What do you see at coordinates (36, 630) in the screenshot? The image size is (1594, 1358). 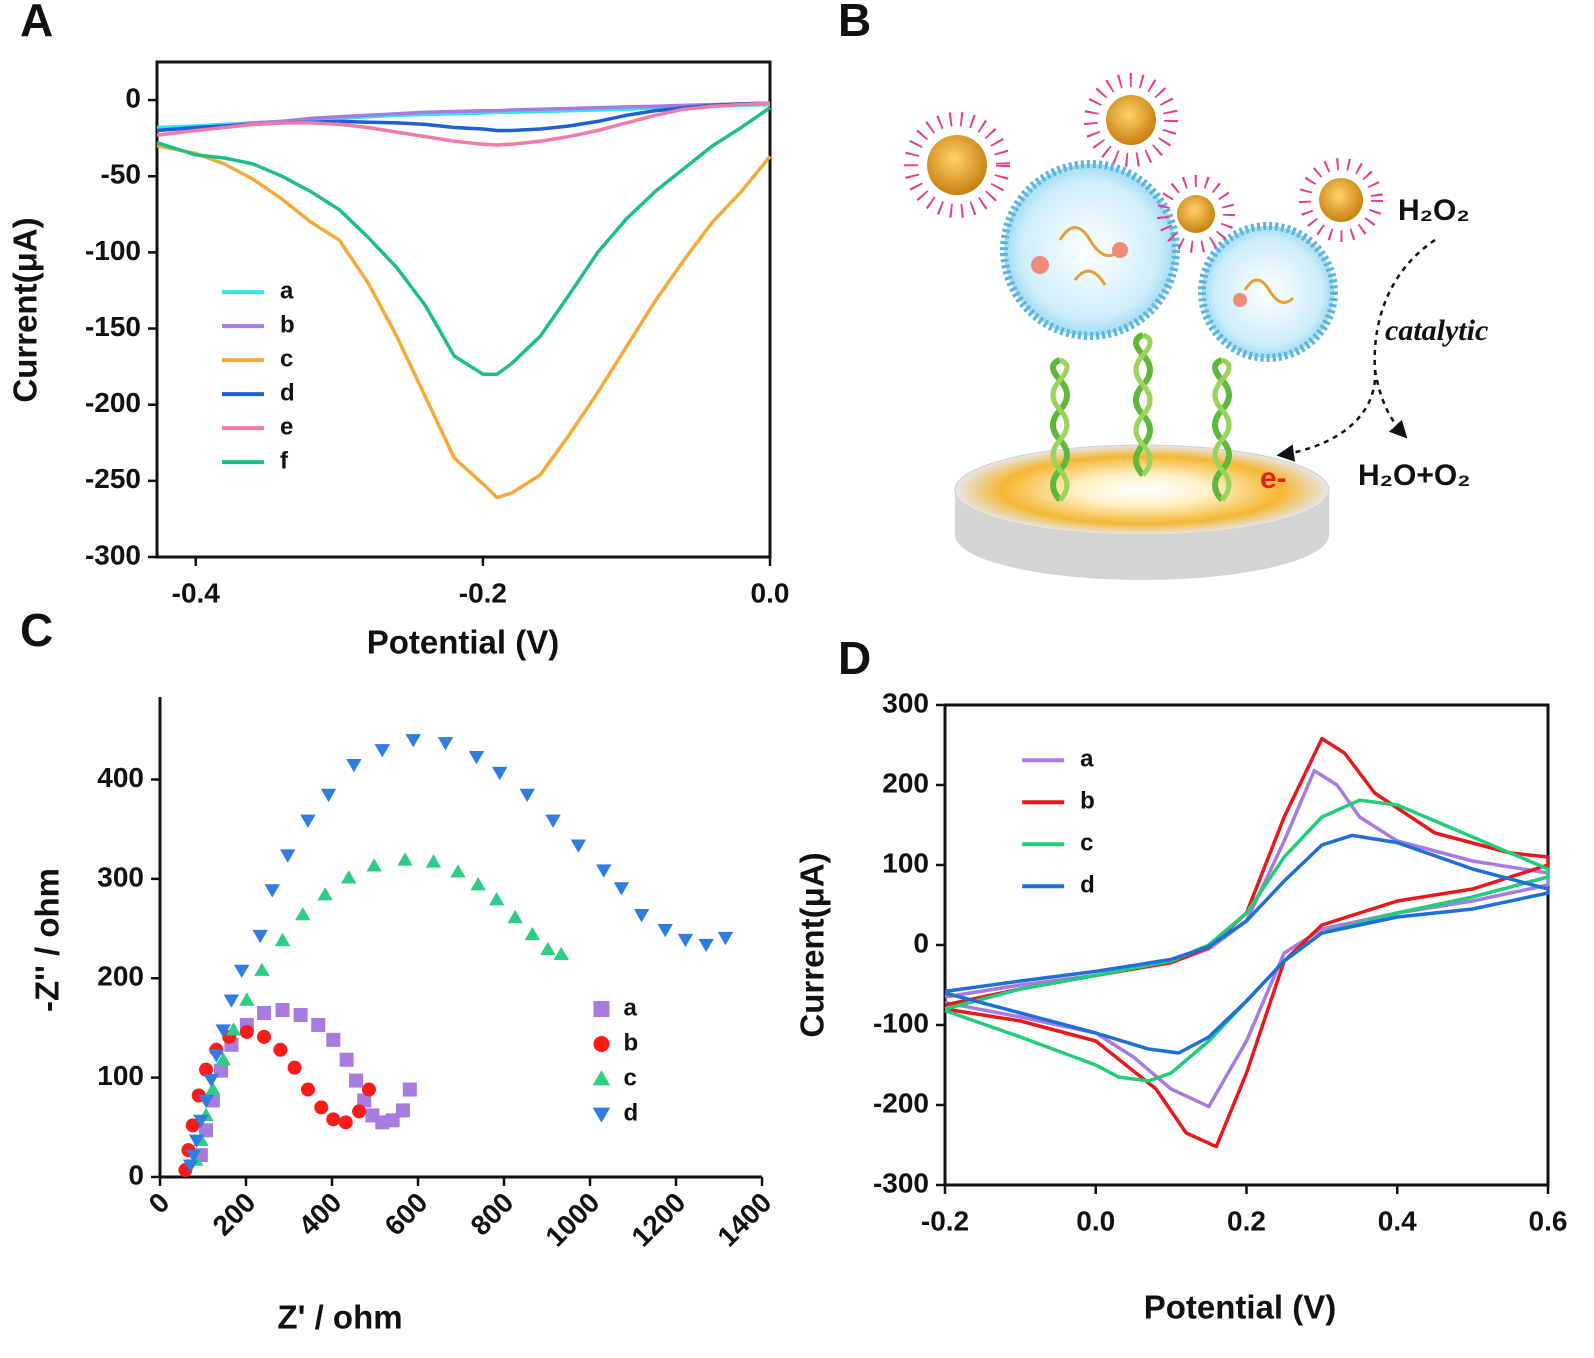 I see `panel-letter: C` at bounding box center [36, 630].